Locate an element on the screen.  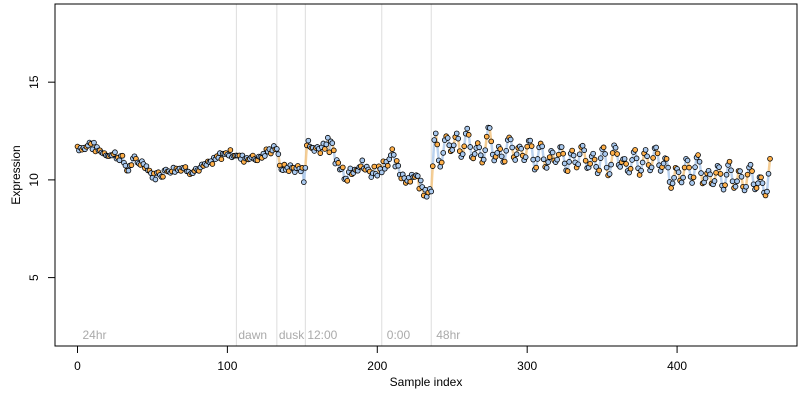
y-tick-label: 10 is located at coordinates (34, 180).